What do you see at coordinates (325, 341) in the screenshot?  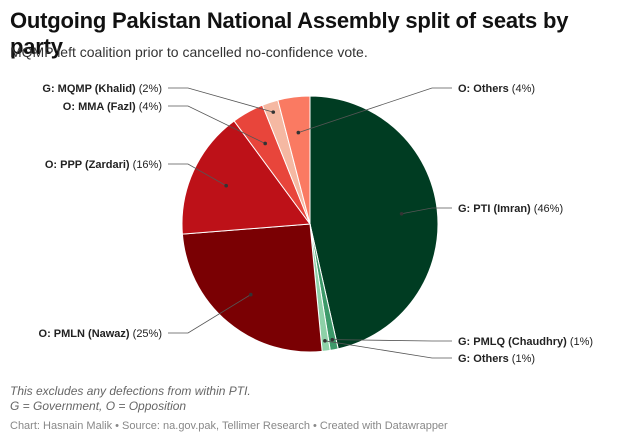 I see `leader-dot-g-others` at bounding box center [325, 341].